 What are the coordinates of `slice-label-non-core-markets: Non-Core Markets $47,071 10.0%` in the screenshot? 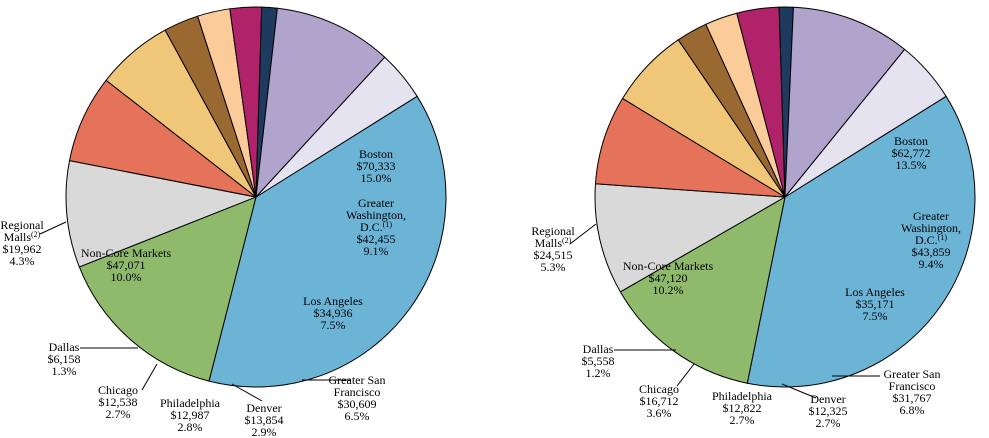 It's located at (126, 265).